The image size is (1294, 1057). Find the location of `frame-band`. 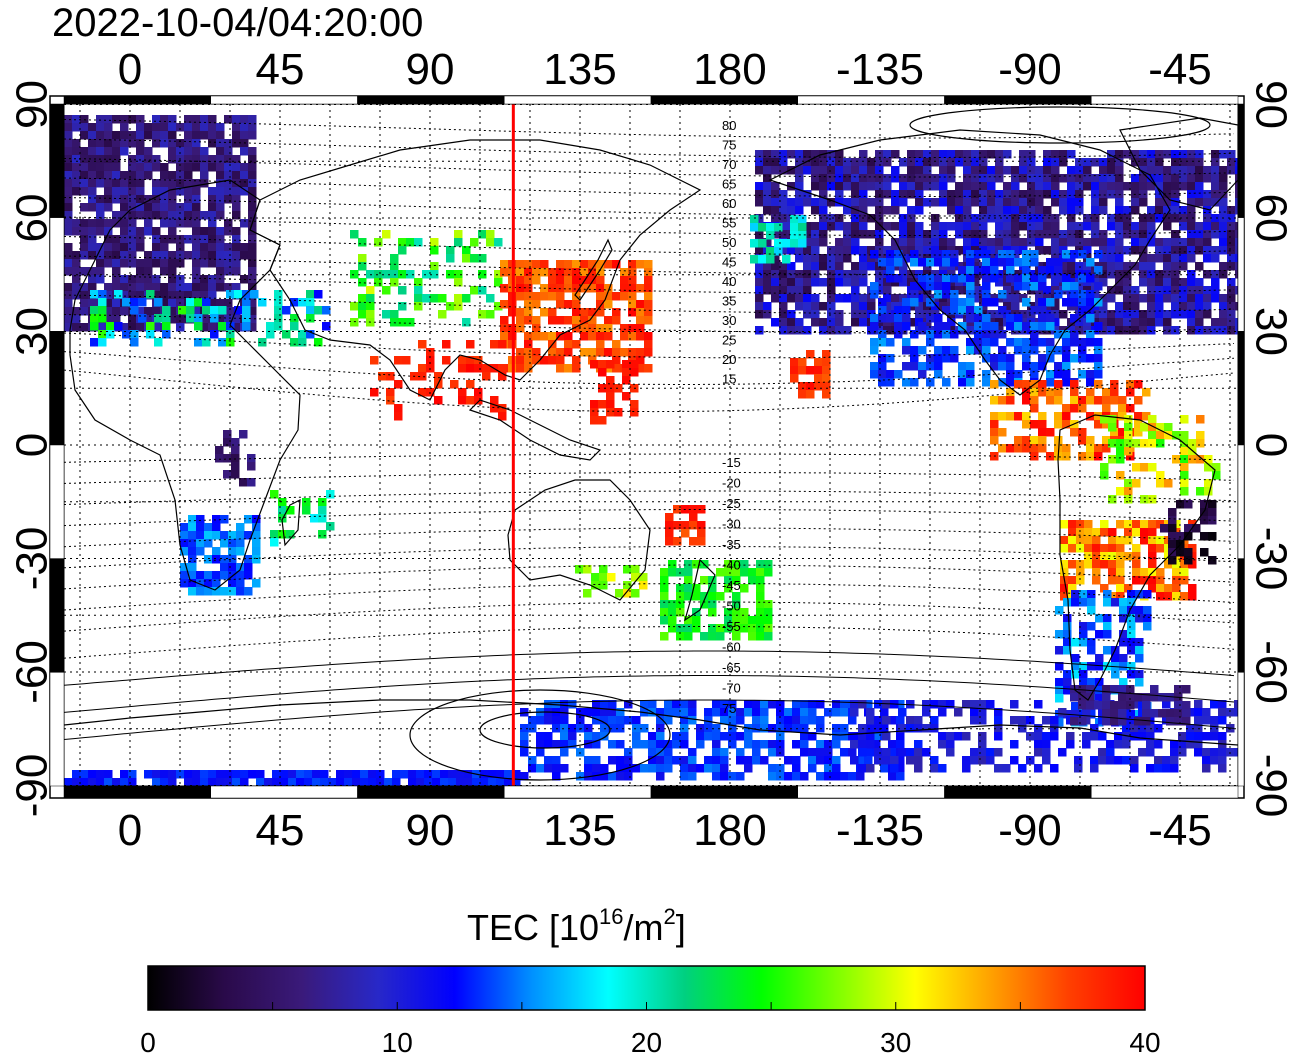

frame-band is located at coordinates (431, 792).